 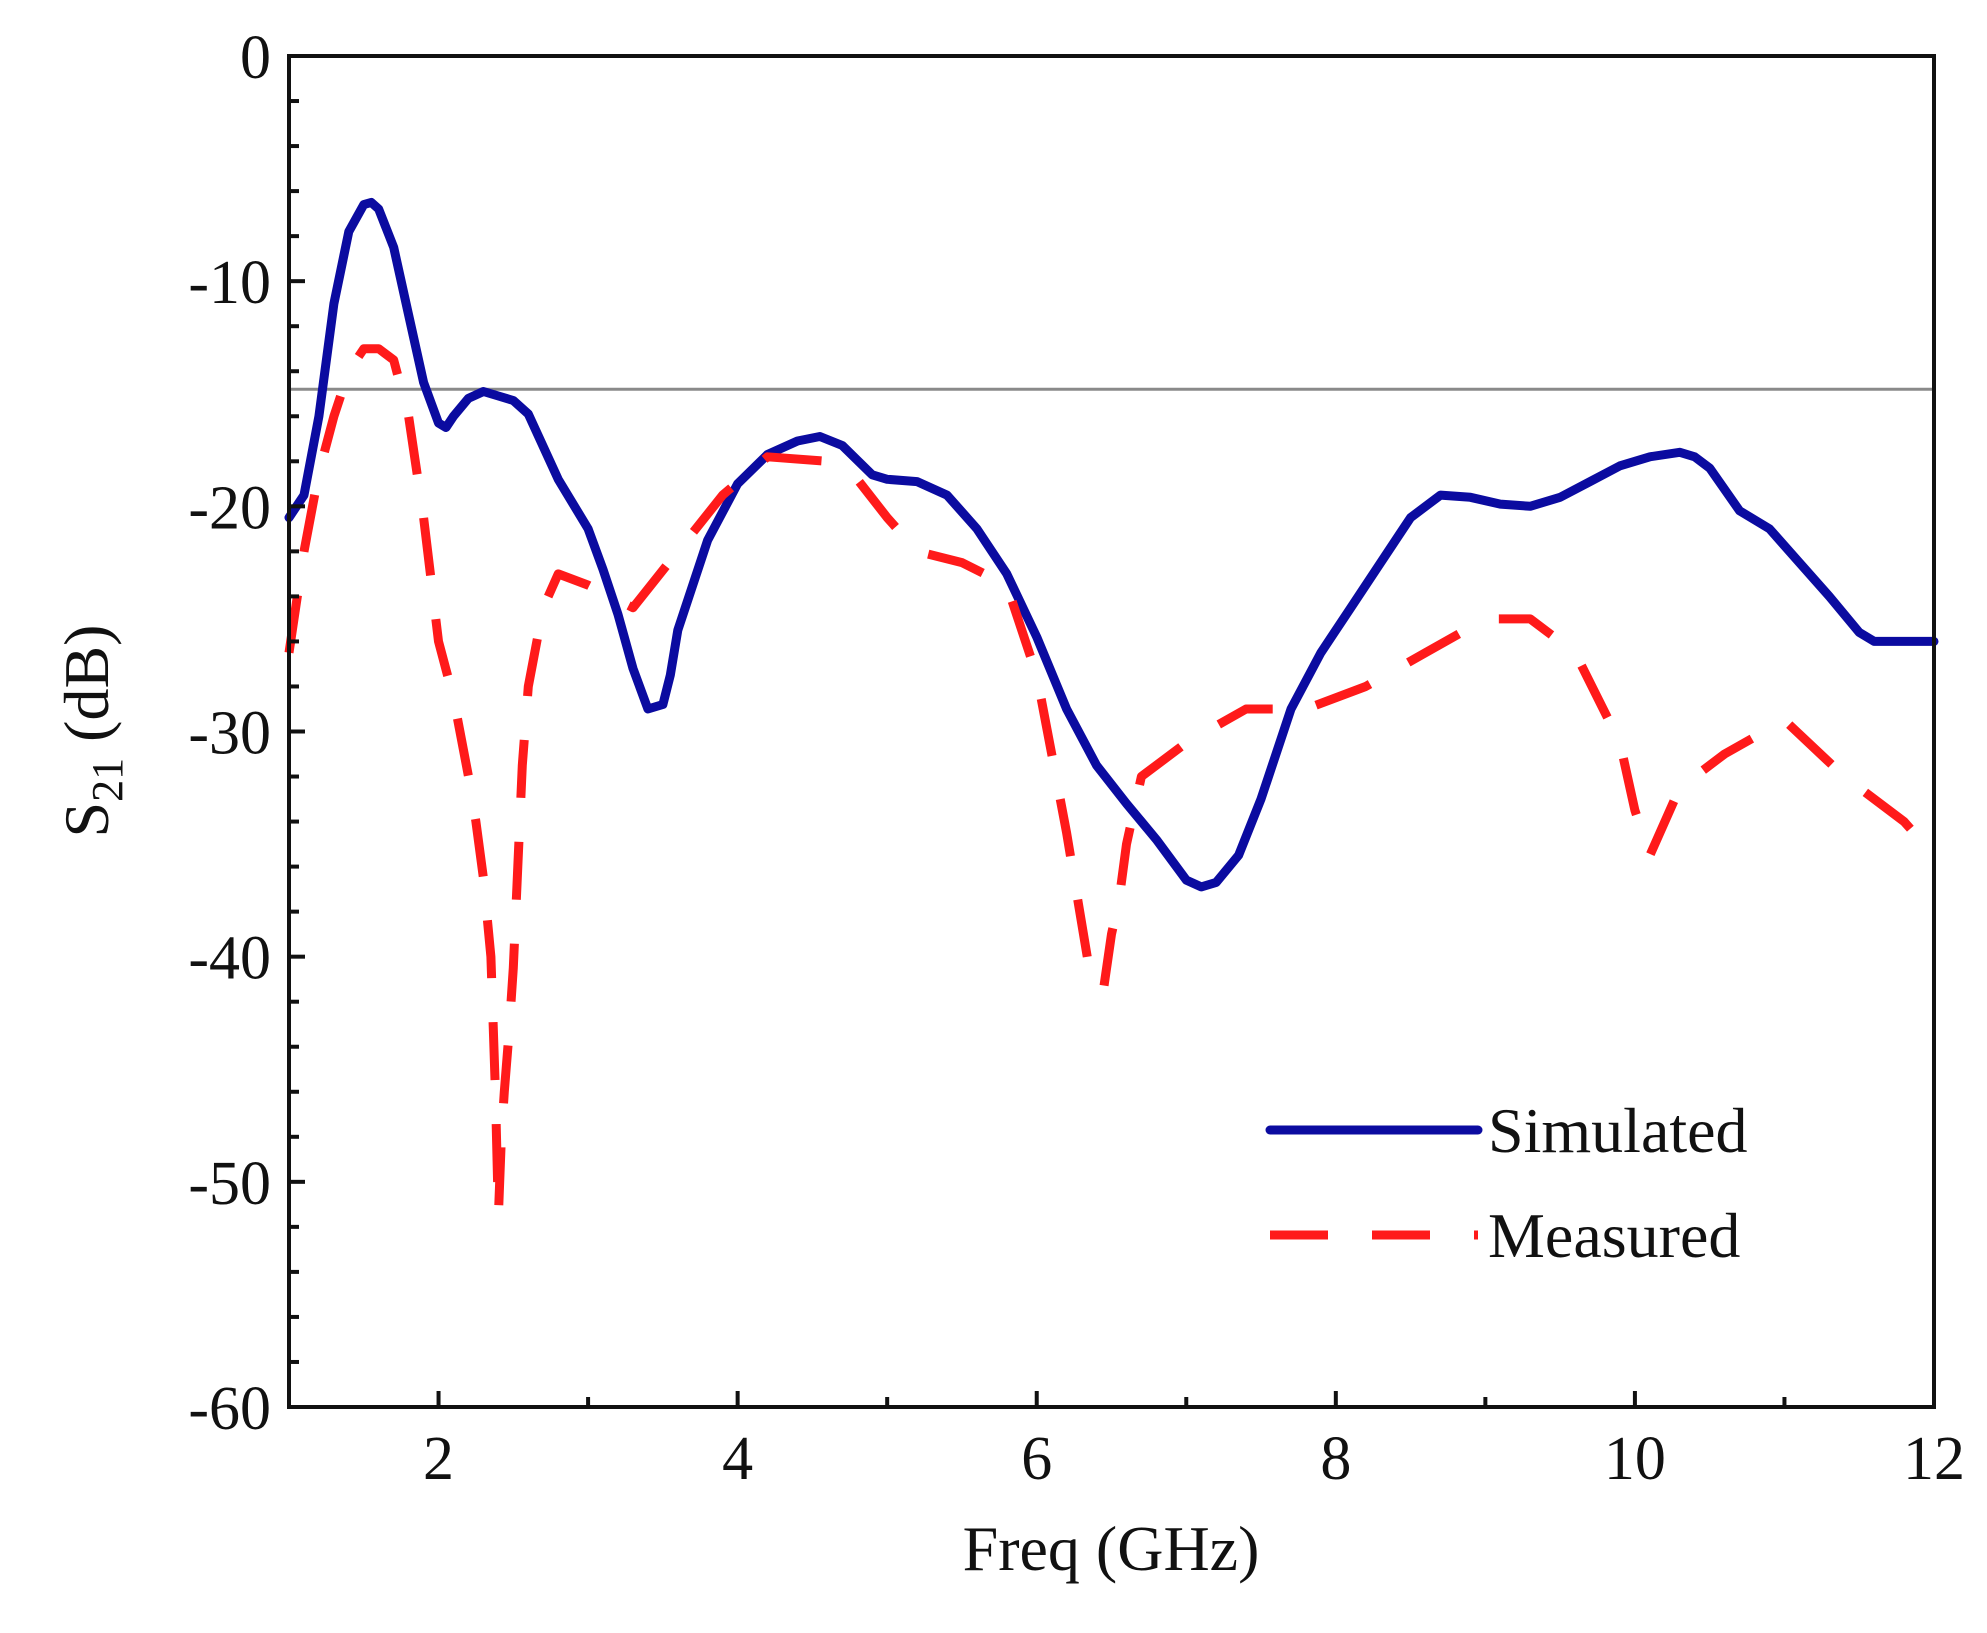 I want to click on x-tick-label: 2, so click(x=438, y=1459).